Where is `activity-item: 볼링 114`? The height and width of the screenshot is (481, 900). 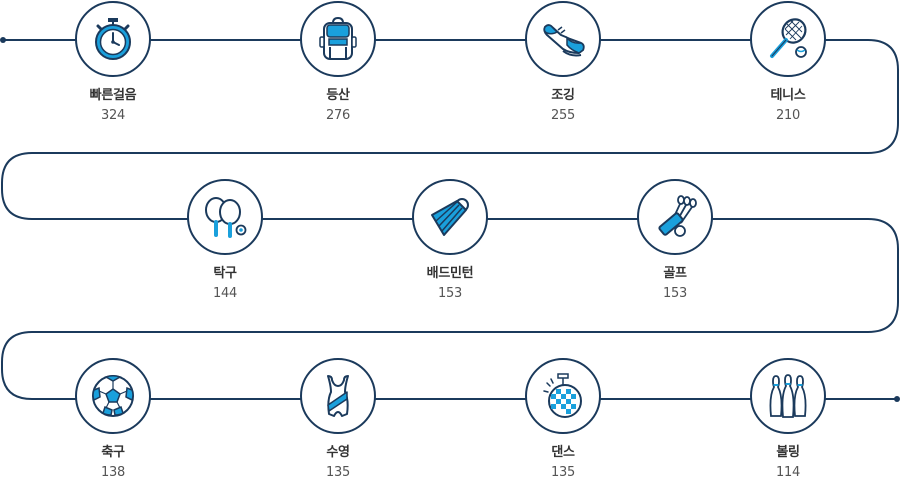
activity-item: 볼링 114 is located at coordinates (788, 419).